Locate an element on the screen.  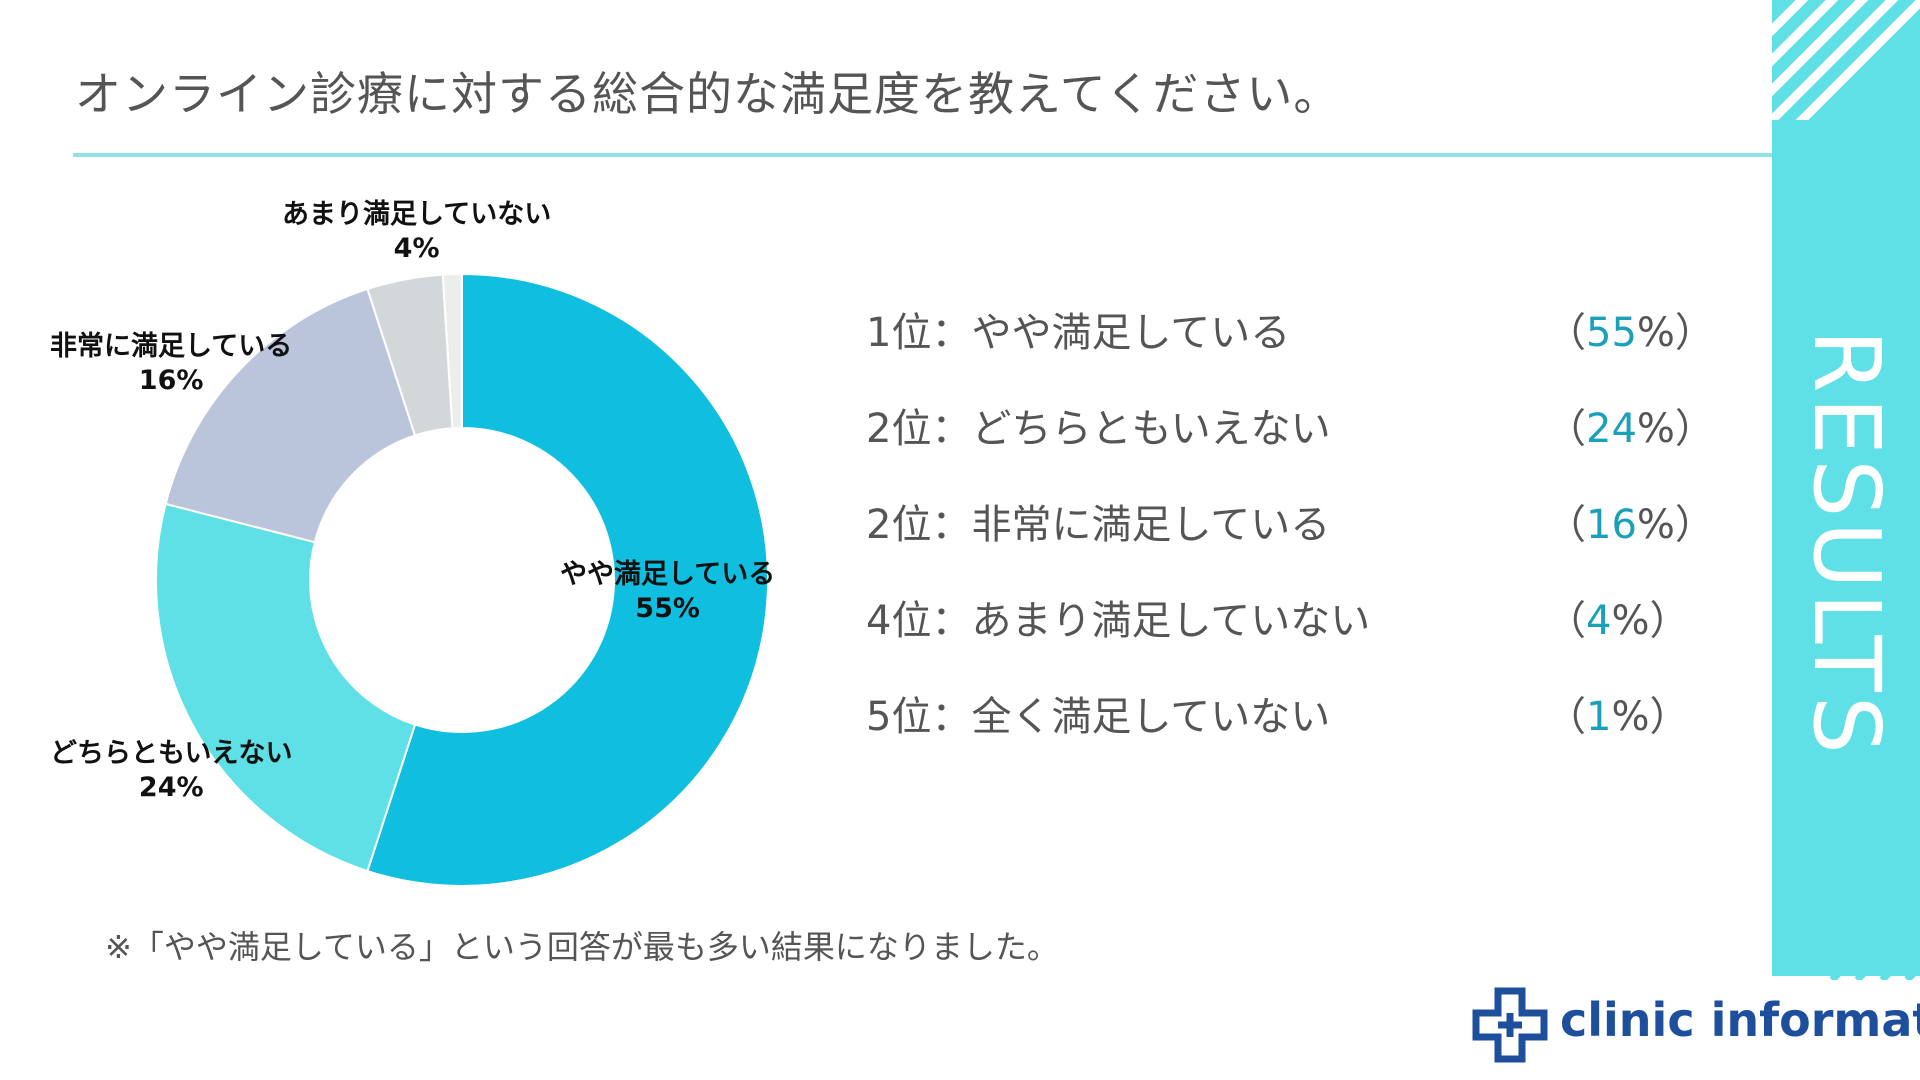
ranking-label: 1位：やや満足している is located at coordinates (1078, 333).